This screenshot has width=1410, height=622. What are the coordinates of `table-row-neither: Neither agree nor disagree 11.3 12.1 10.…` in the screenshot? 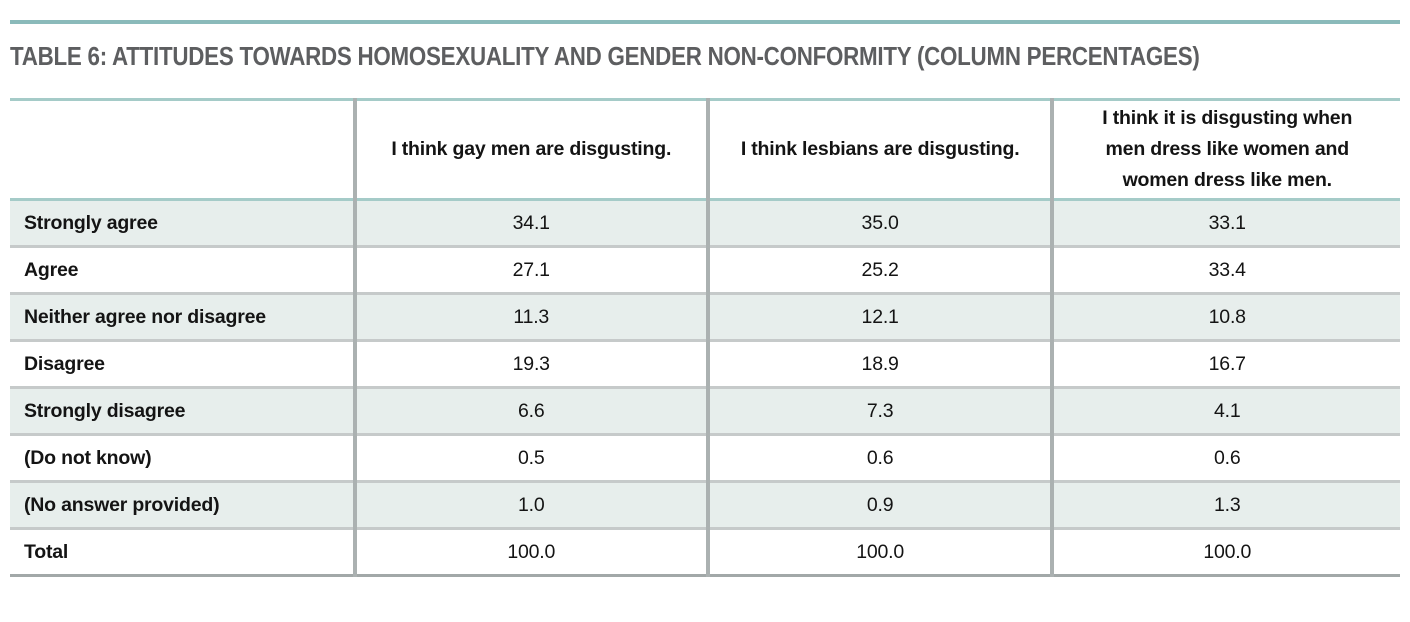 It's located at (705, 318).